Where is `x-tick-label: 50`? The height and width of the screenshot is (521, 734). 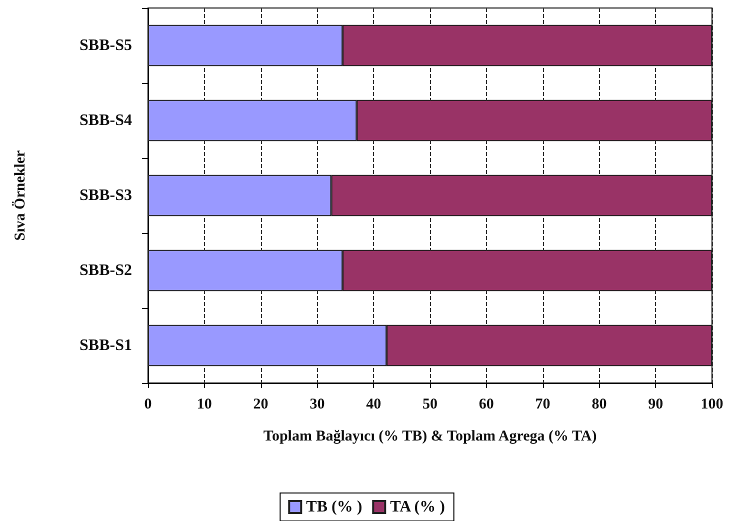
x-tick-label: 50 is located at coordinates (430, 404).